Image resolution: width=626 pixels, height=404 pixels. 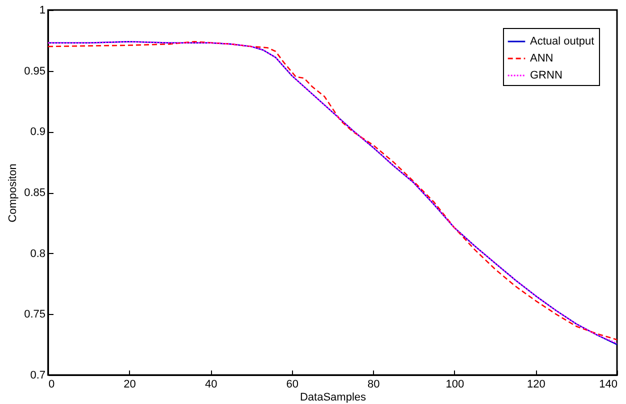 What do you see at coordinates (455, 384) in the screenshot?
I see `x-tick-label: 100` at bounding box center [455, 384].